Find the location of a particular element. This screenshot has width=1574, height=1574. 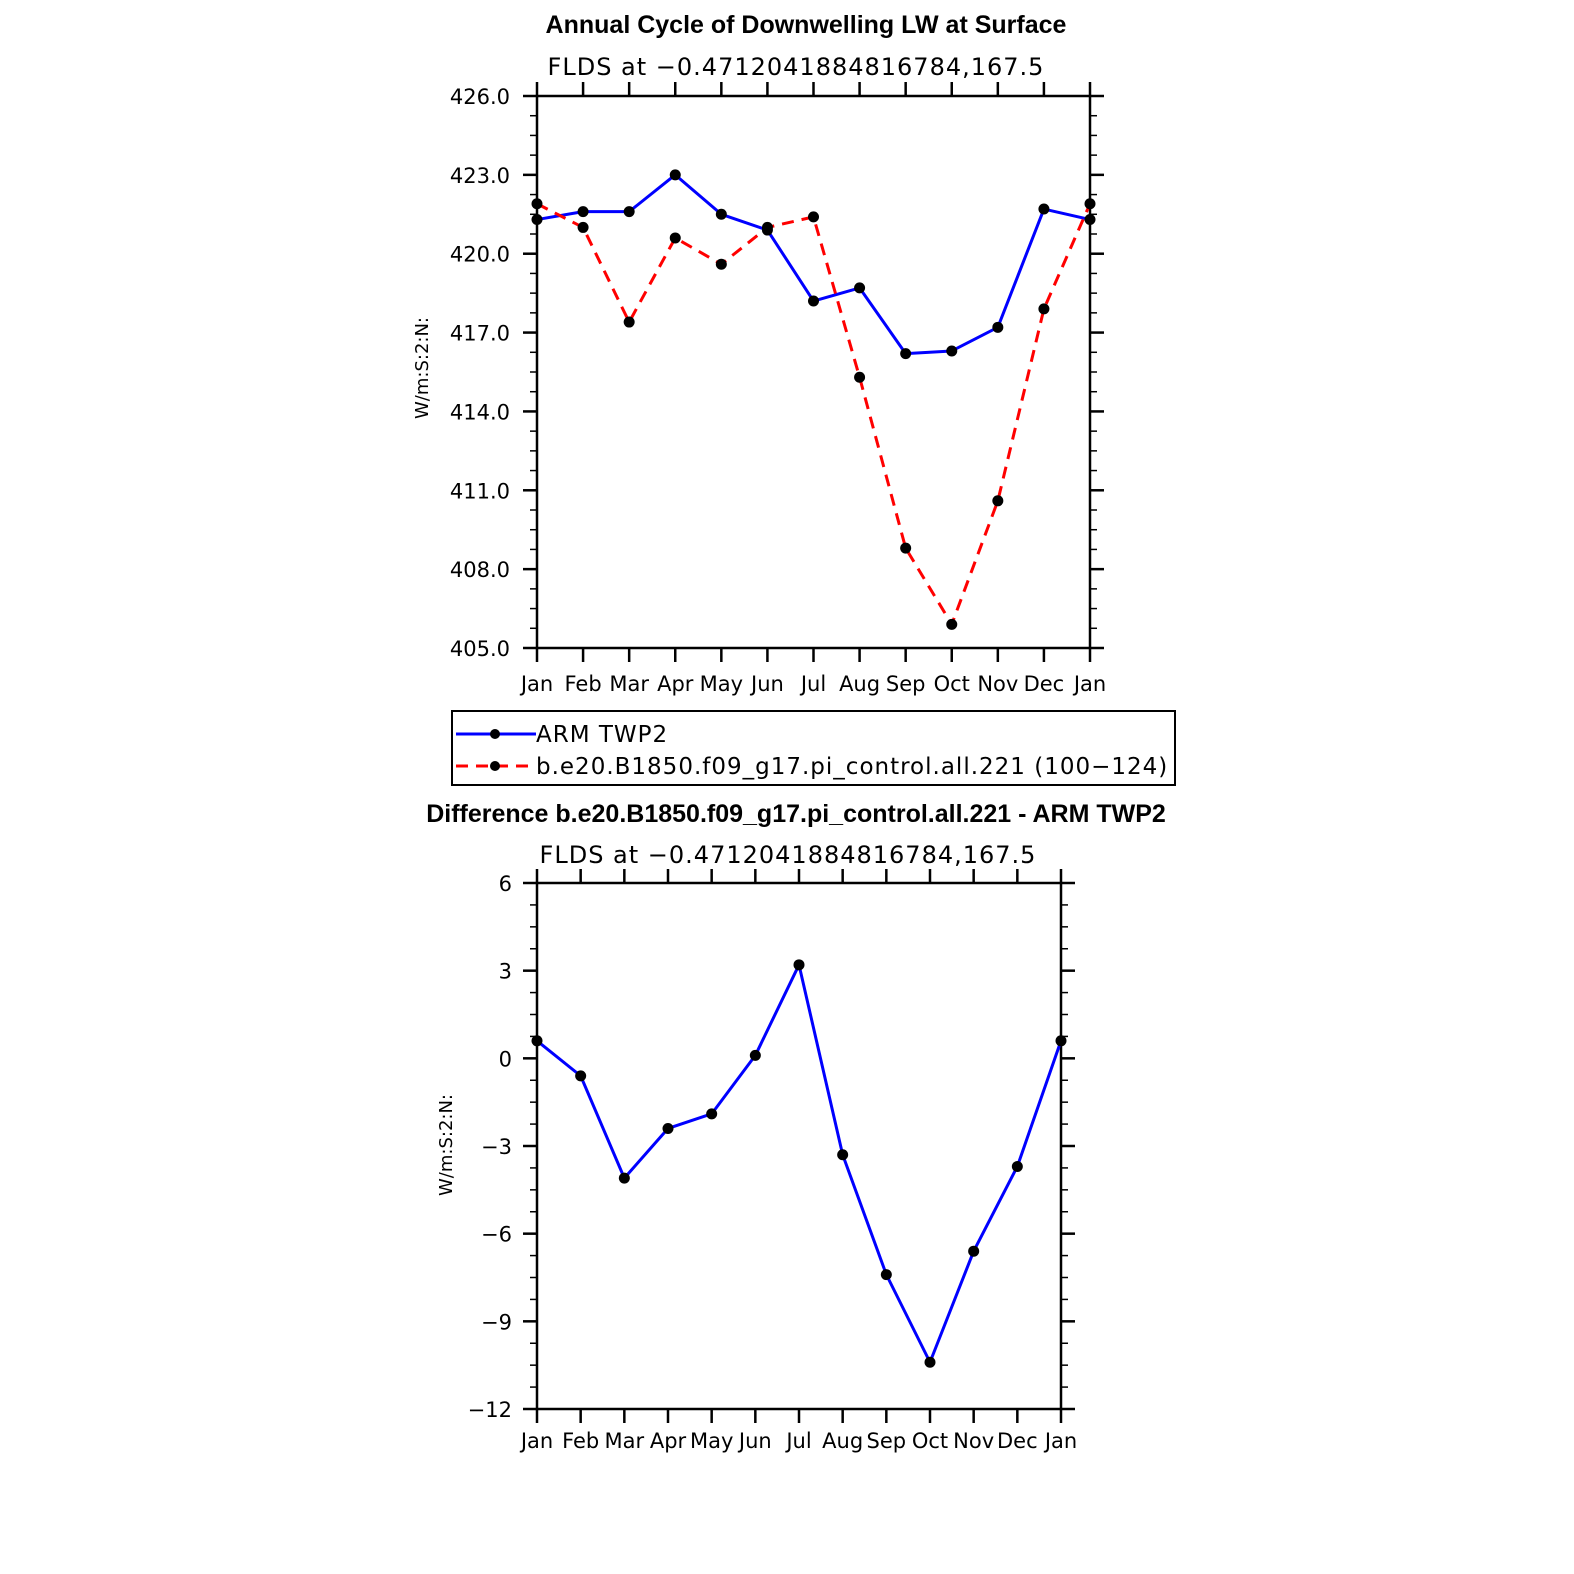

y-tick-label: 417.0 is located at coordinates (480, 334).